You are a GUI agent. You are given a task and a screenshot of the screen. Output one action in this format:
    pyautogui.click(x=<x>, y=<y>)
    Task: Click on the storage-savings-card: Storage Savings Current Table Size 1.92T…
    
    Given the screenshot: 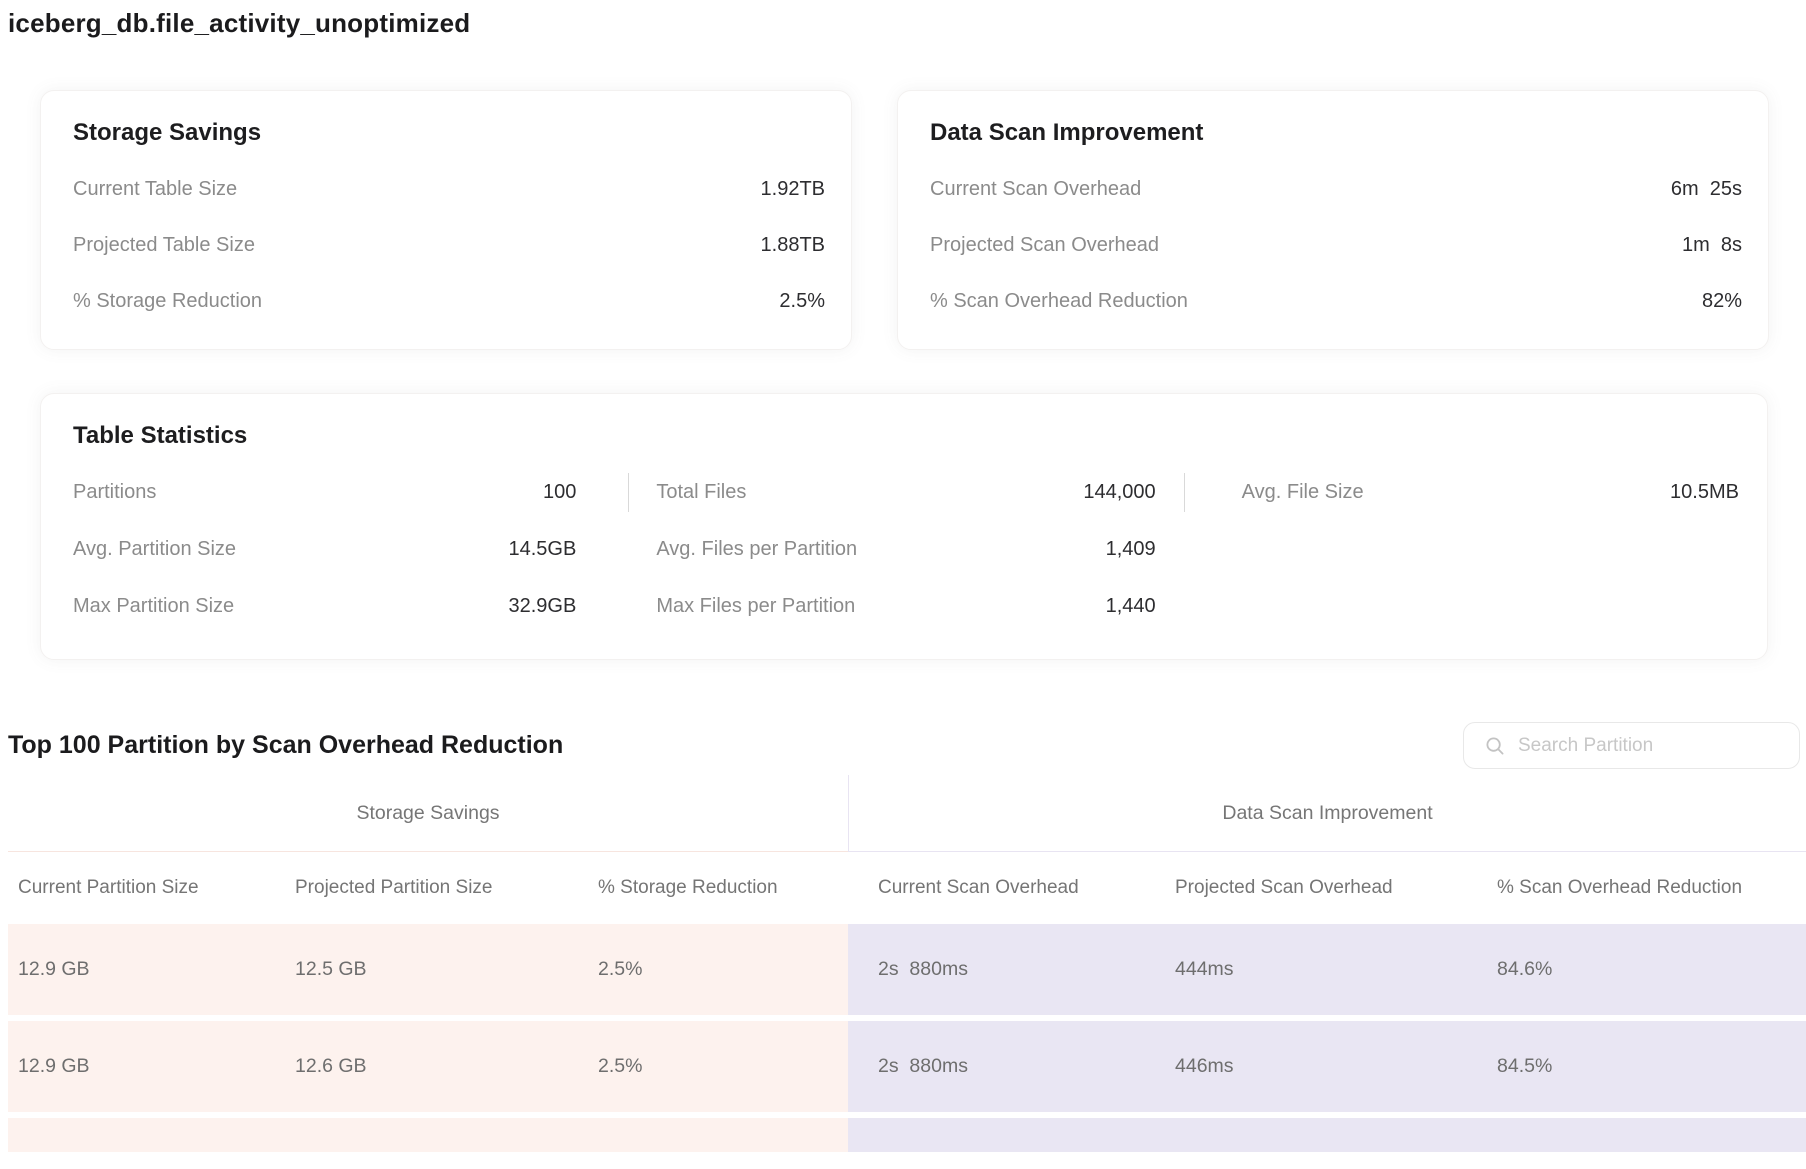 What is the action you would take?
    pyautogui.click(x=446, y=220)
    